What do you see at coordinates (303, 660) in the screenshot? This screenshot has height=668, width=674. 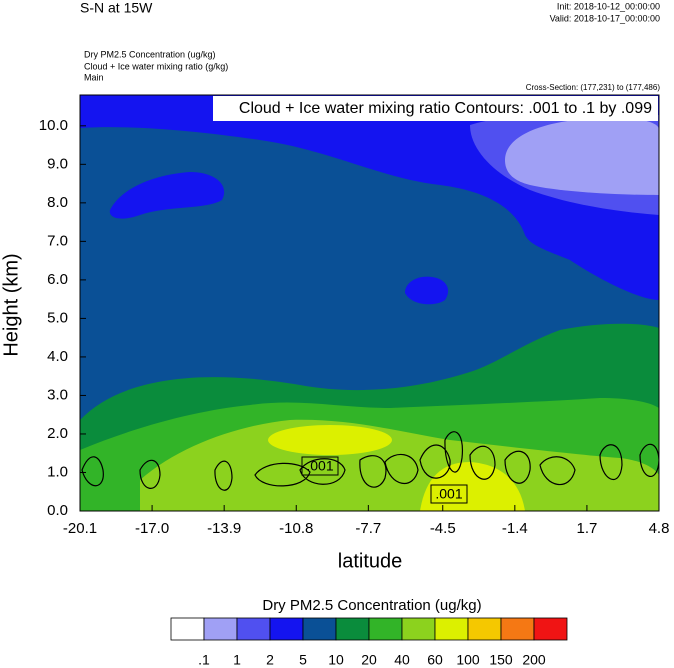 I see `colorbar-label: 5` at bounding box center [303, 660].